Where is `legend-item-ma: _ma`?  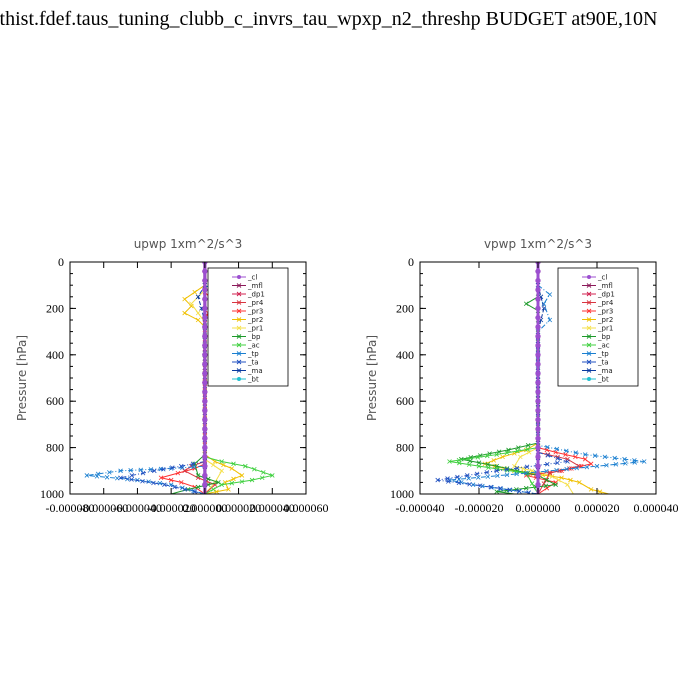 legend-item-ma: _ma is located at coordinates (597, 371).